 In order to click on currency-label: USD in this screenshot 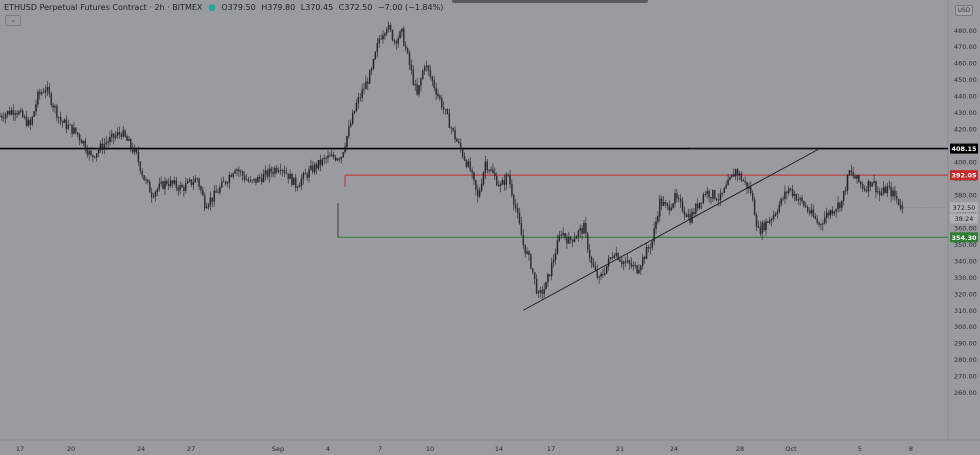, I will do `click(964, 10)`.